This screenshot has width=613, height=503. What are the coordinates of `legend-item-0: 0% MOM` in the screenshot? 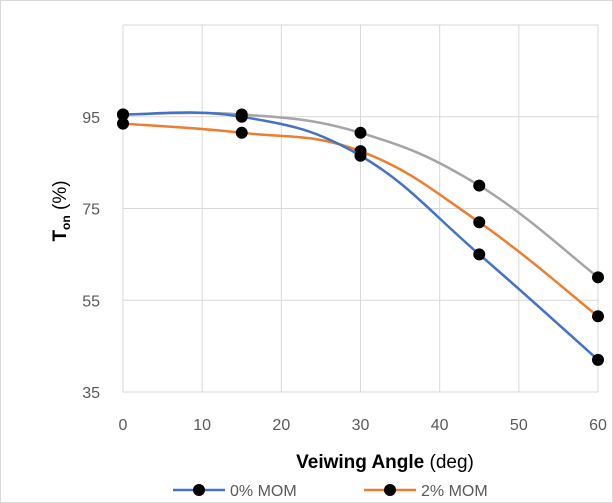 It's located at (235, 491).